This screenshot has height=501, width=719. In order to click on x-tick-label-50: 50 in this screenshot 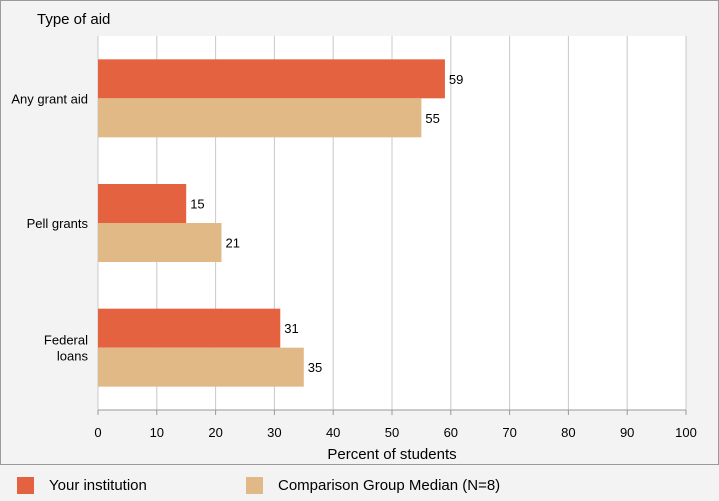, I will do `click(392, 432)`.